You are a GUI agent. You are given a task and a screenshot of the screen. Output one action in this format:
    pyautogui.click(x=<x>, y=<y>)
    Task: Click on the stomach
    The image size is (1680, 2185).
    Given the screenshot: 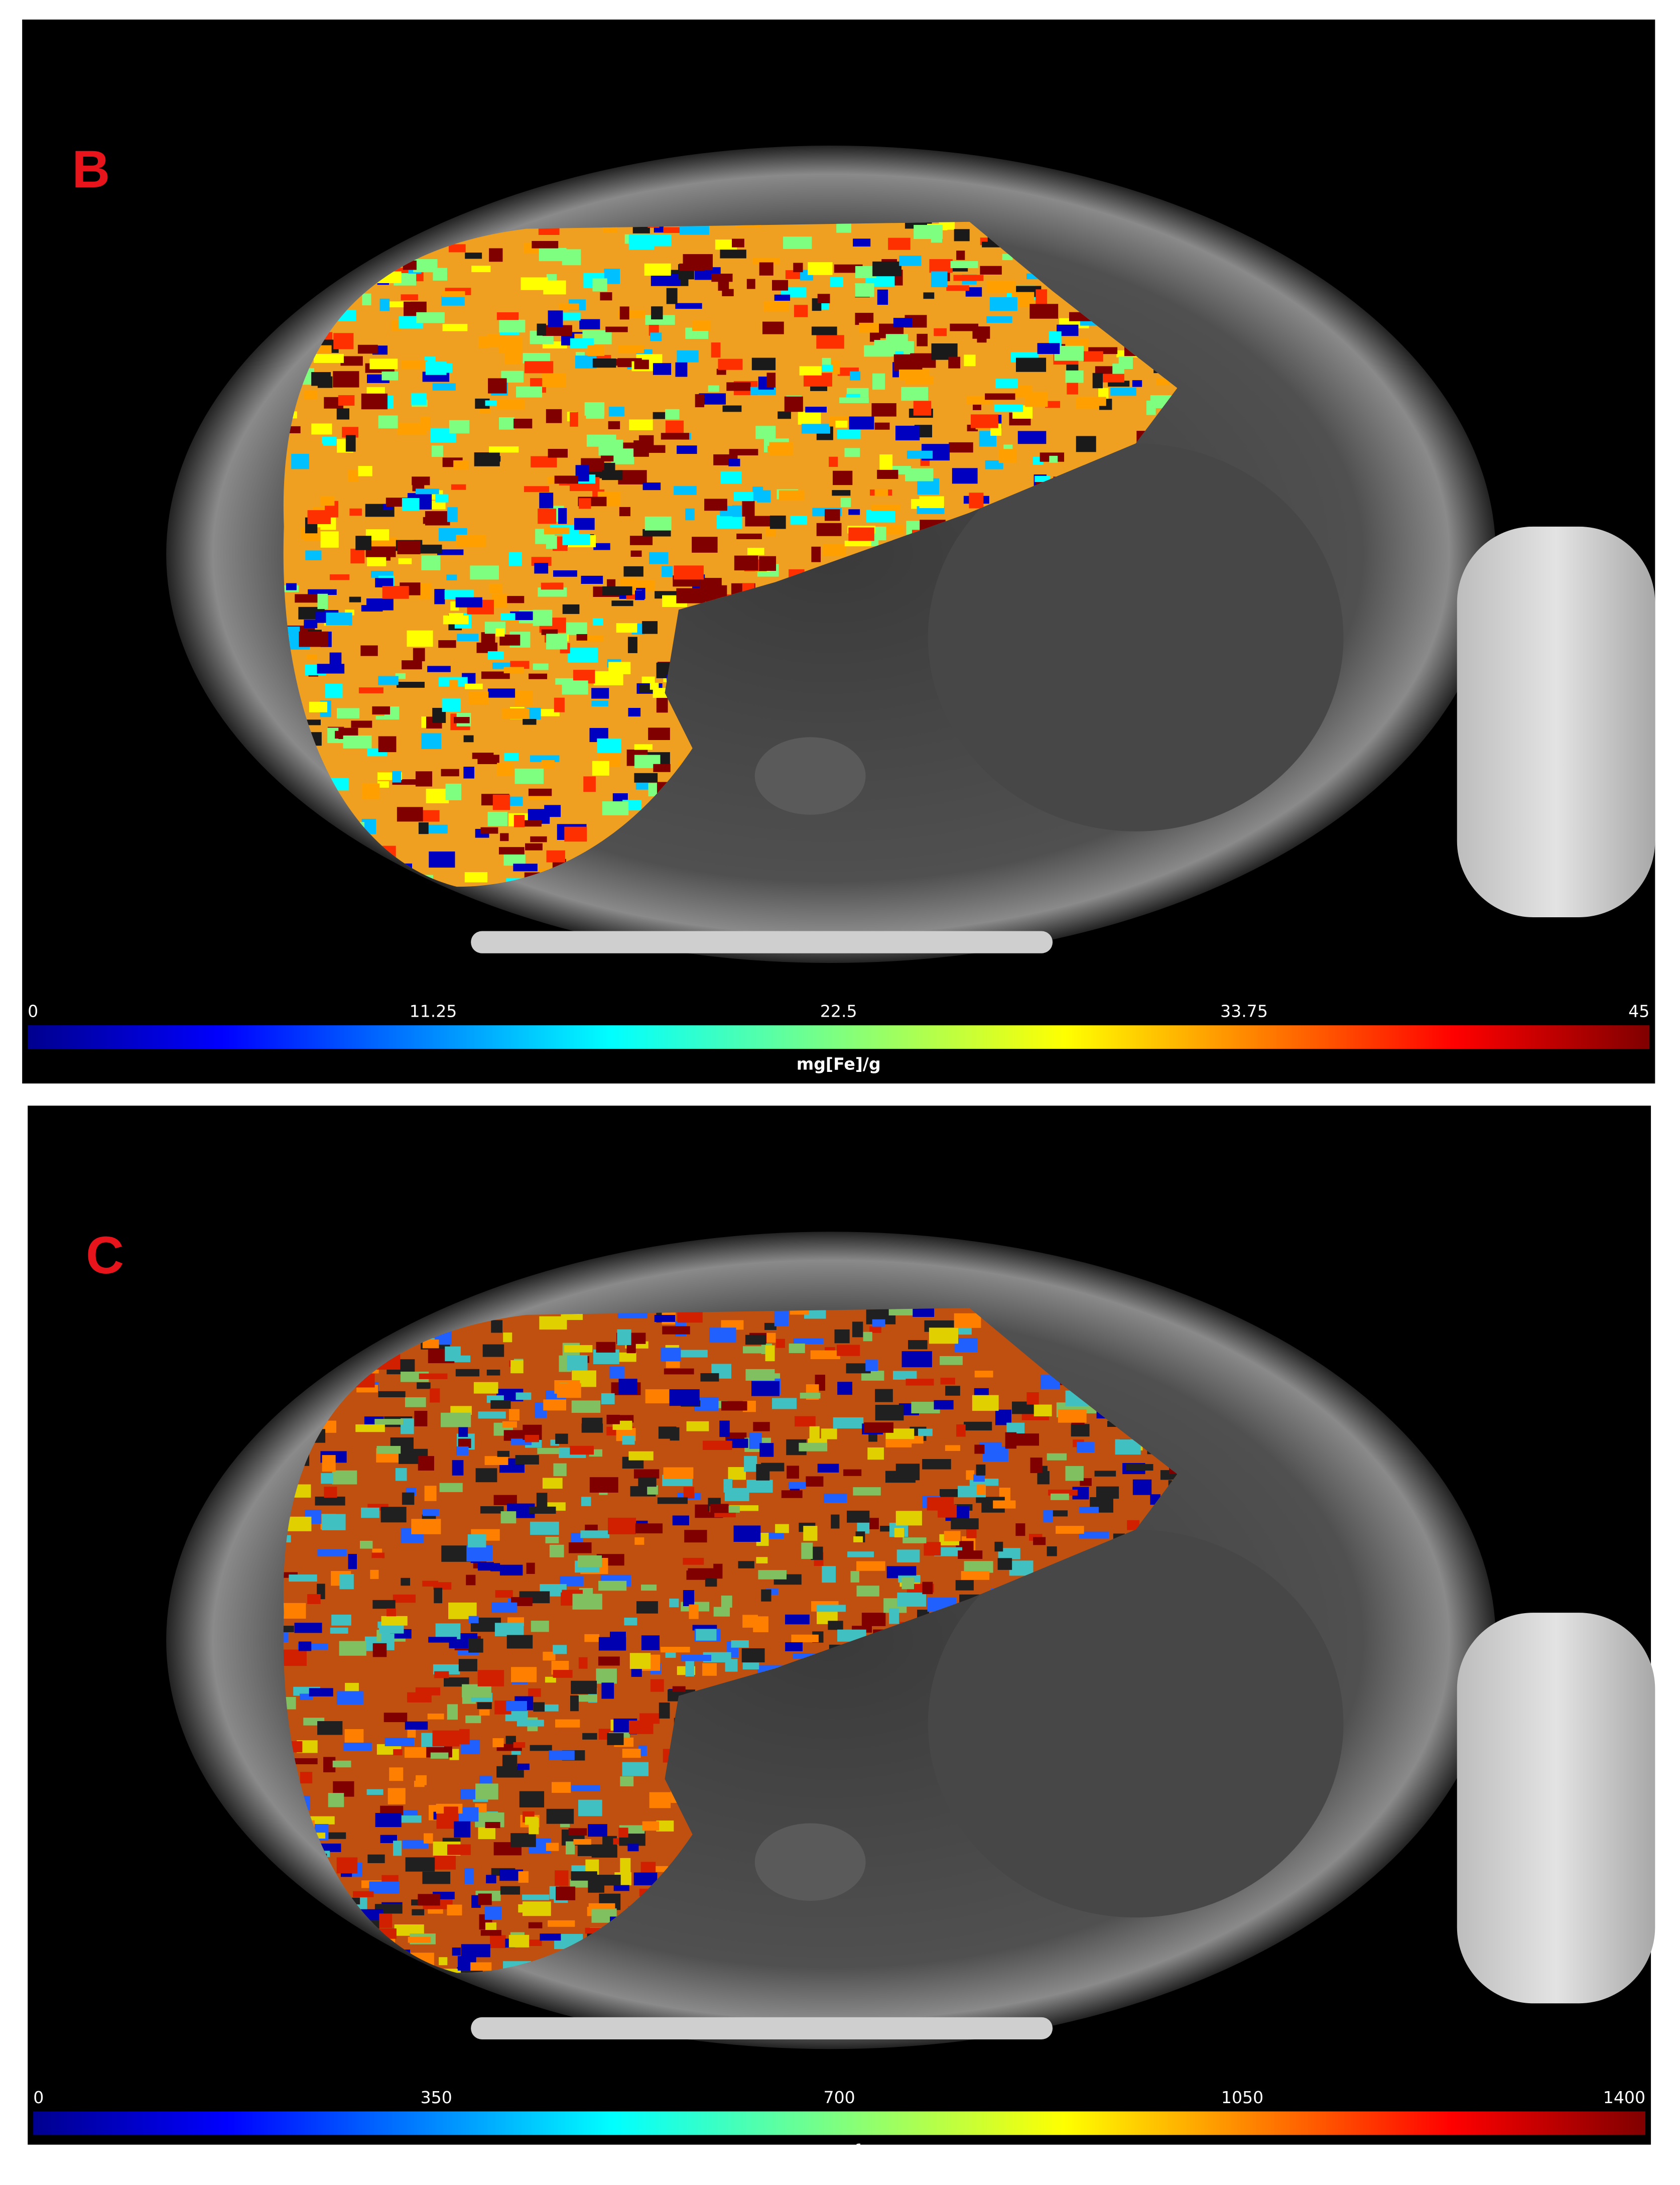 What is the action you would take?
    pyautogui.click(x=1136, y=1724)
    